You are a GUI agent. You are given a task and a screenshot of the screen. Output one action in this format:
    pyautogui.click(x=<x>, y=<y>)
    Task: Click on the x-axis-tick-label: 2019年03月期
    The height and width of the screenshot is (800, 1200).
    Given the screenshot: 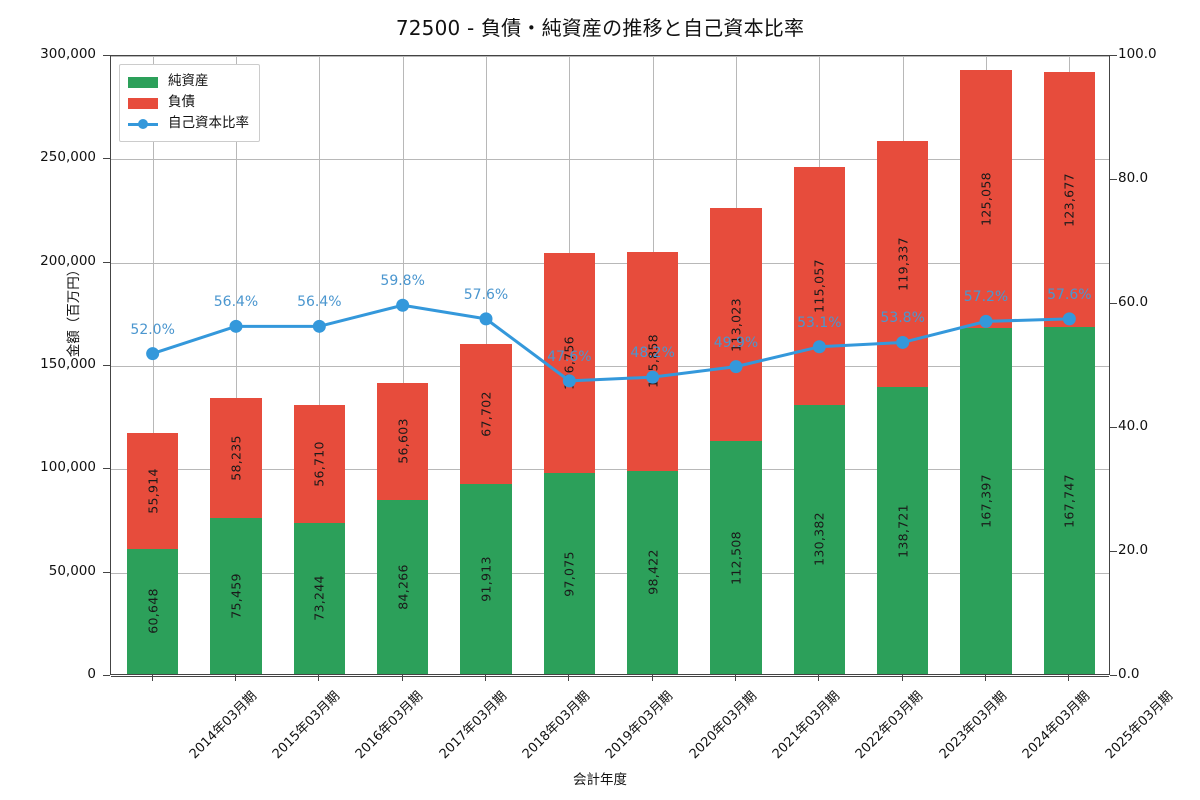 What is the action you would take?
    pyautogui.click(x=640, y=725)
    